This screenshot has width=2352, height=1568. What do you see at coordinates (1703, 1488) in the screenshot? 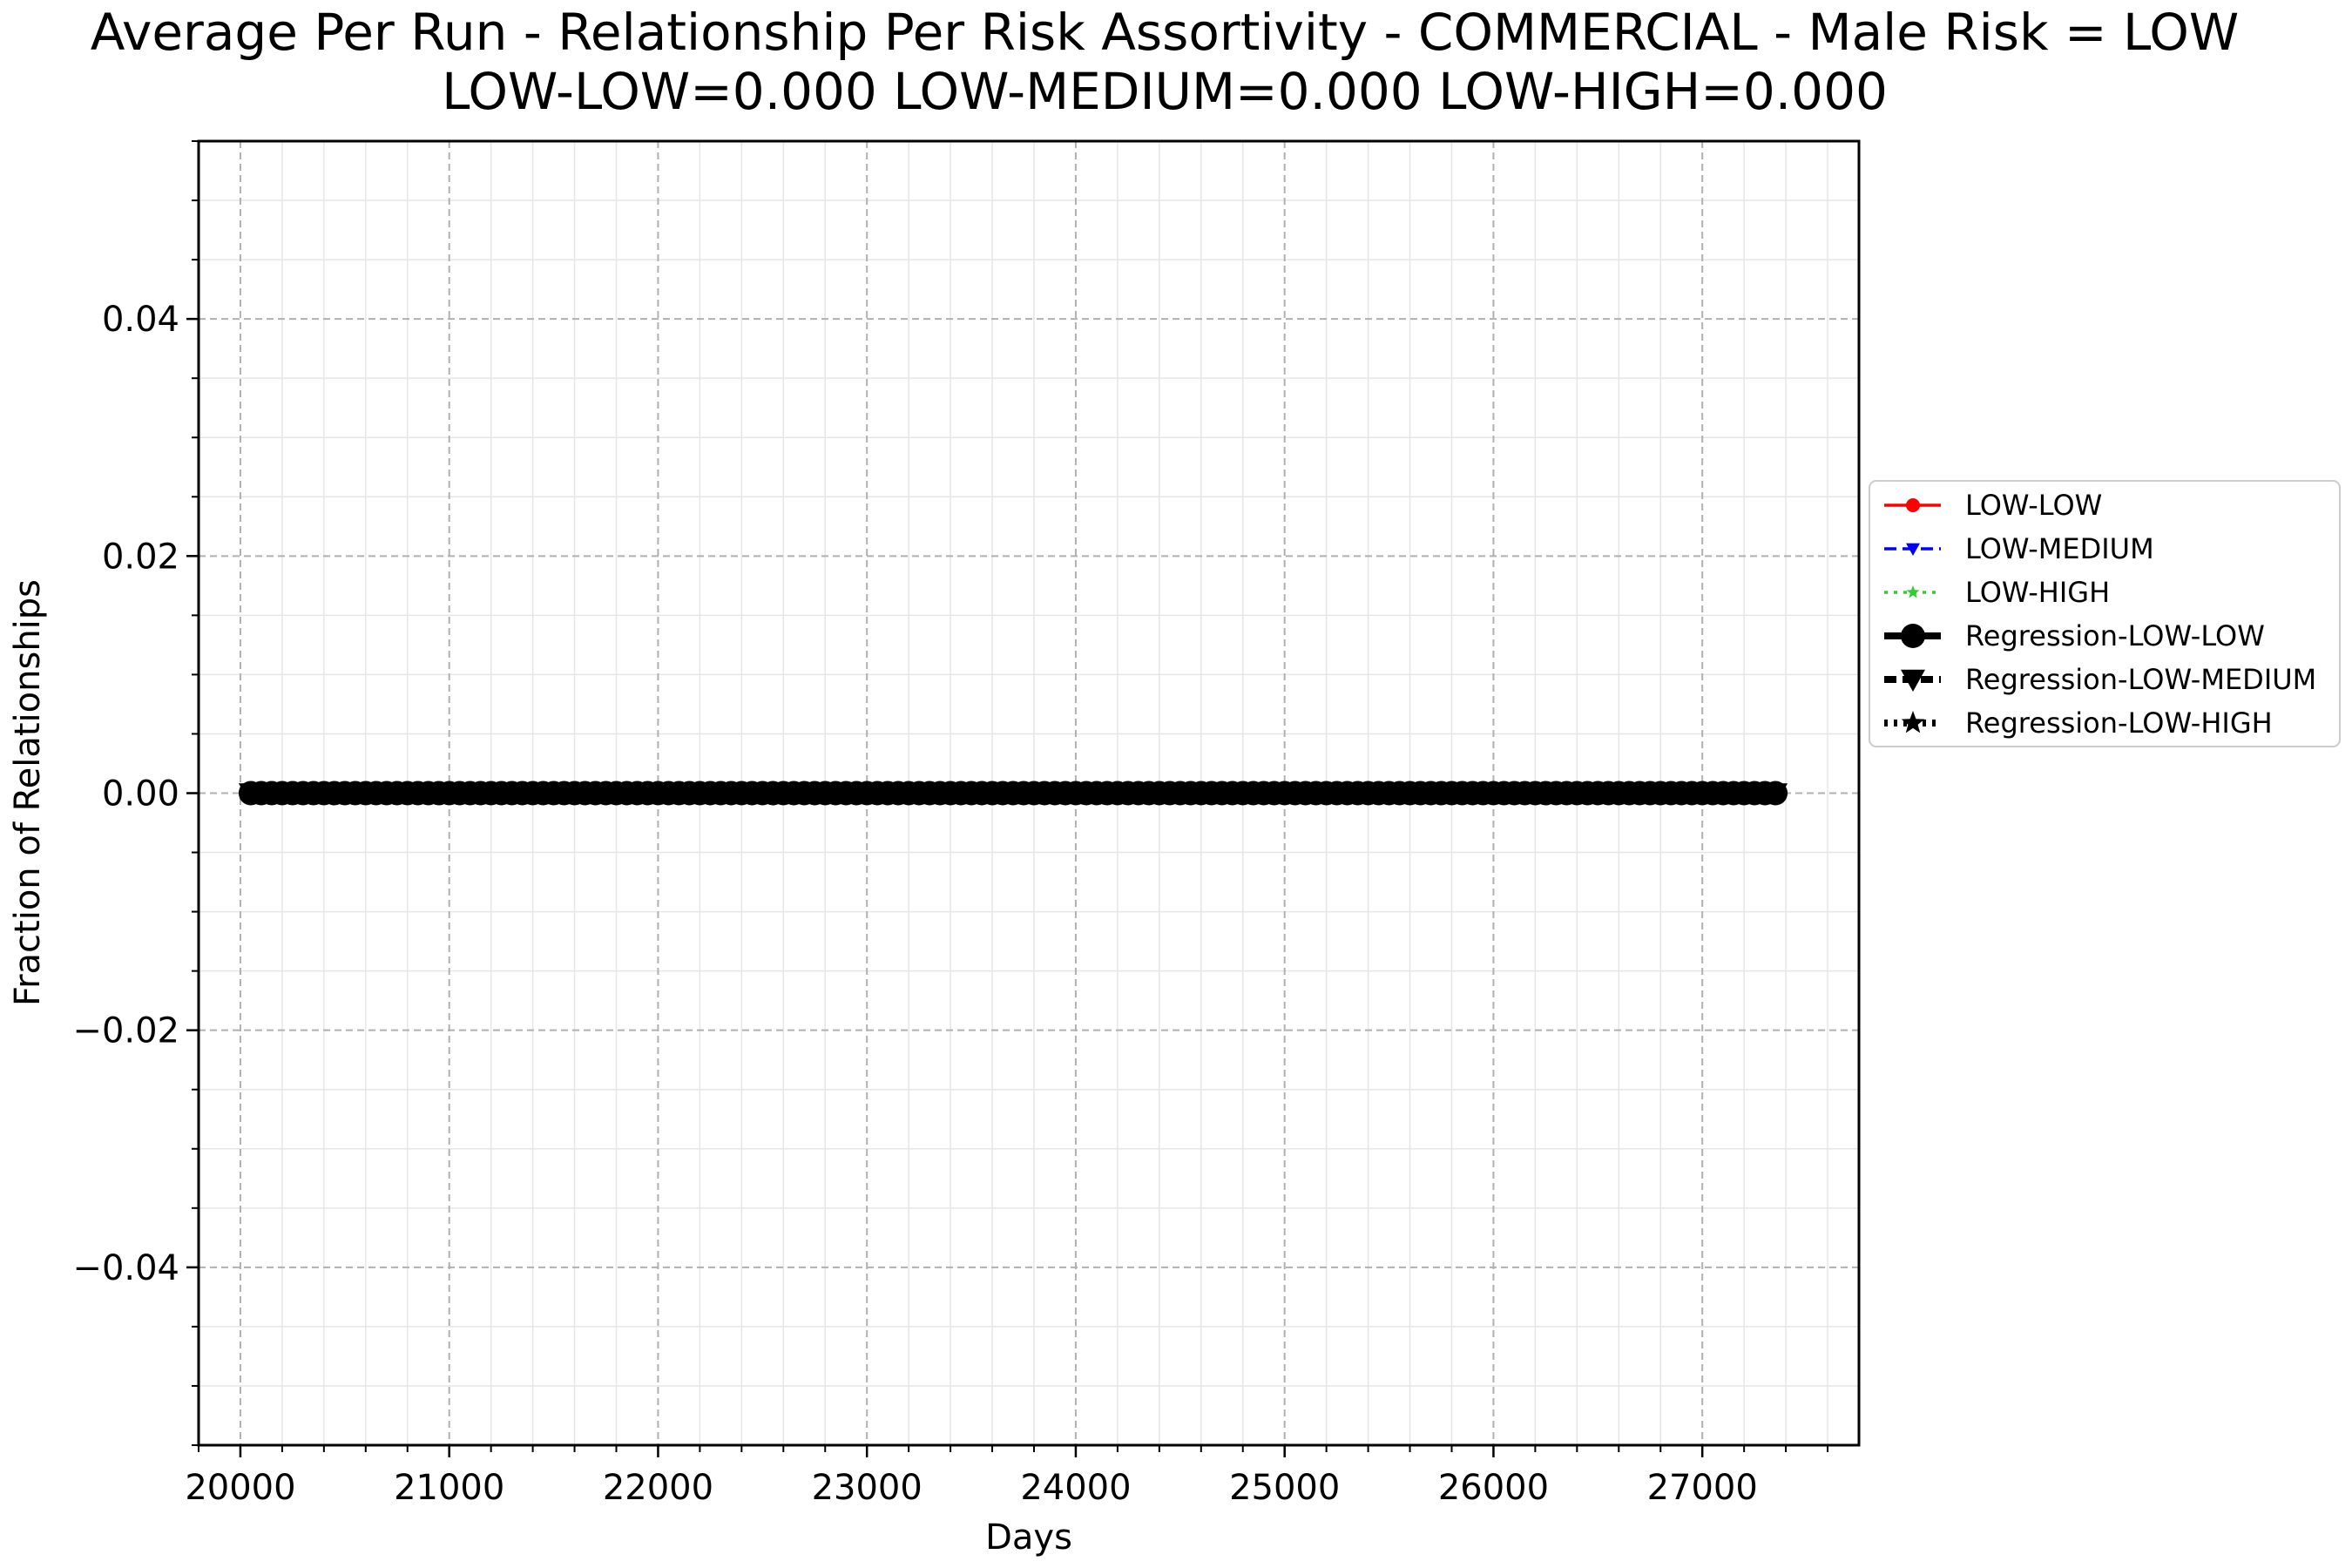
I see `x-tick-label: 27000` at bounding box center [1703, 1488].